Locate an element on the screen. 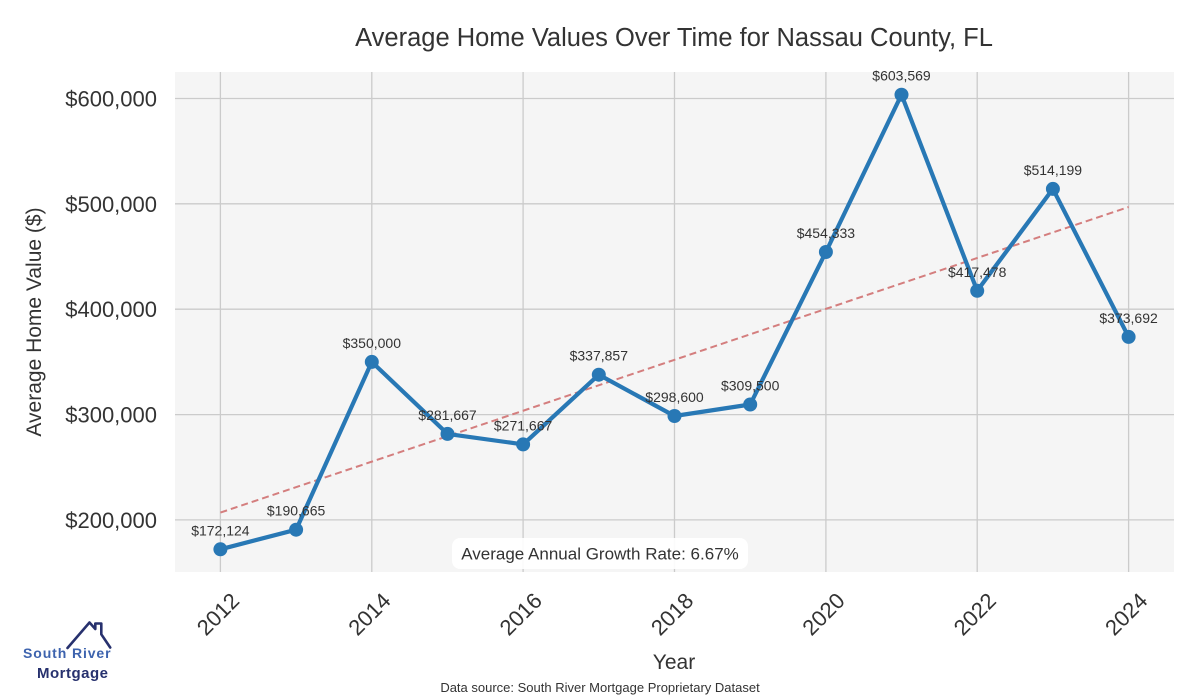  svg-text: $417,478 is located at coordinates (977, 272).